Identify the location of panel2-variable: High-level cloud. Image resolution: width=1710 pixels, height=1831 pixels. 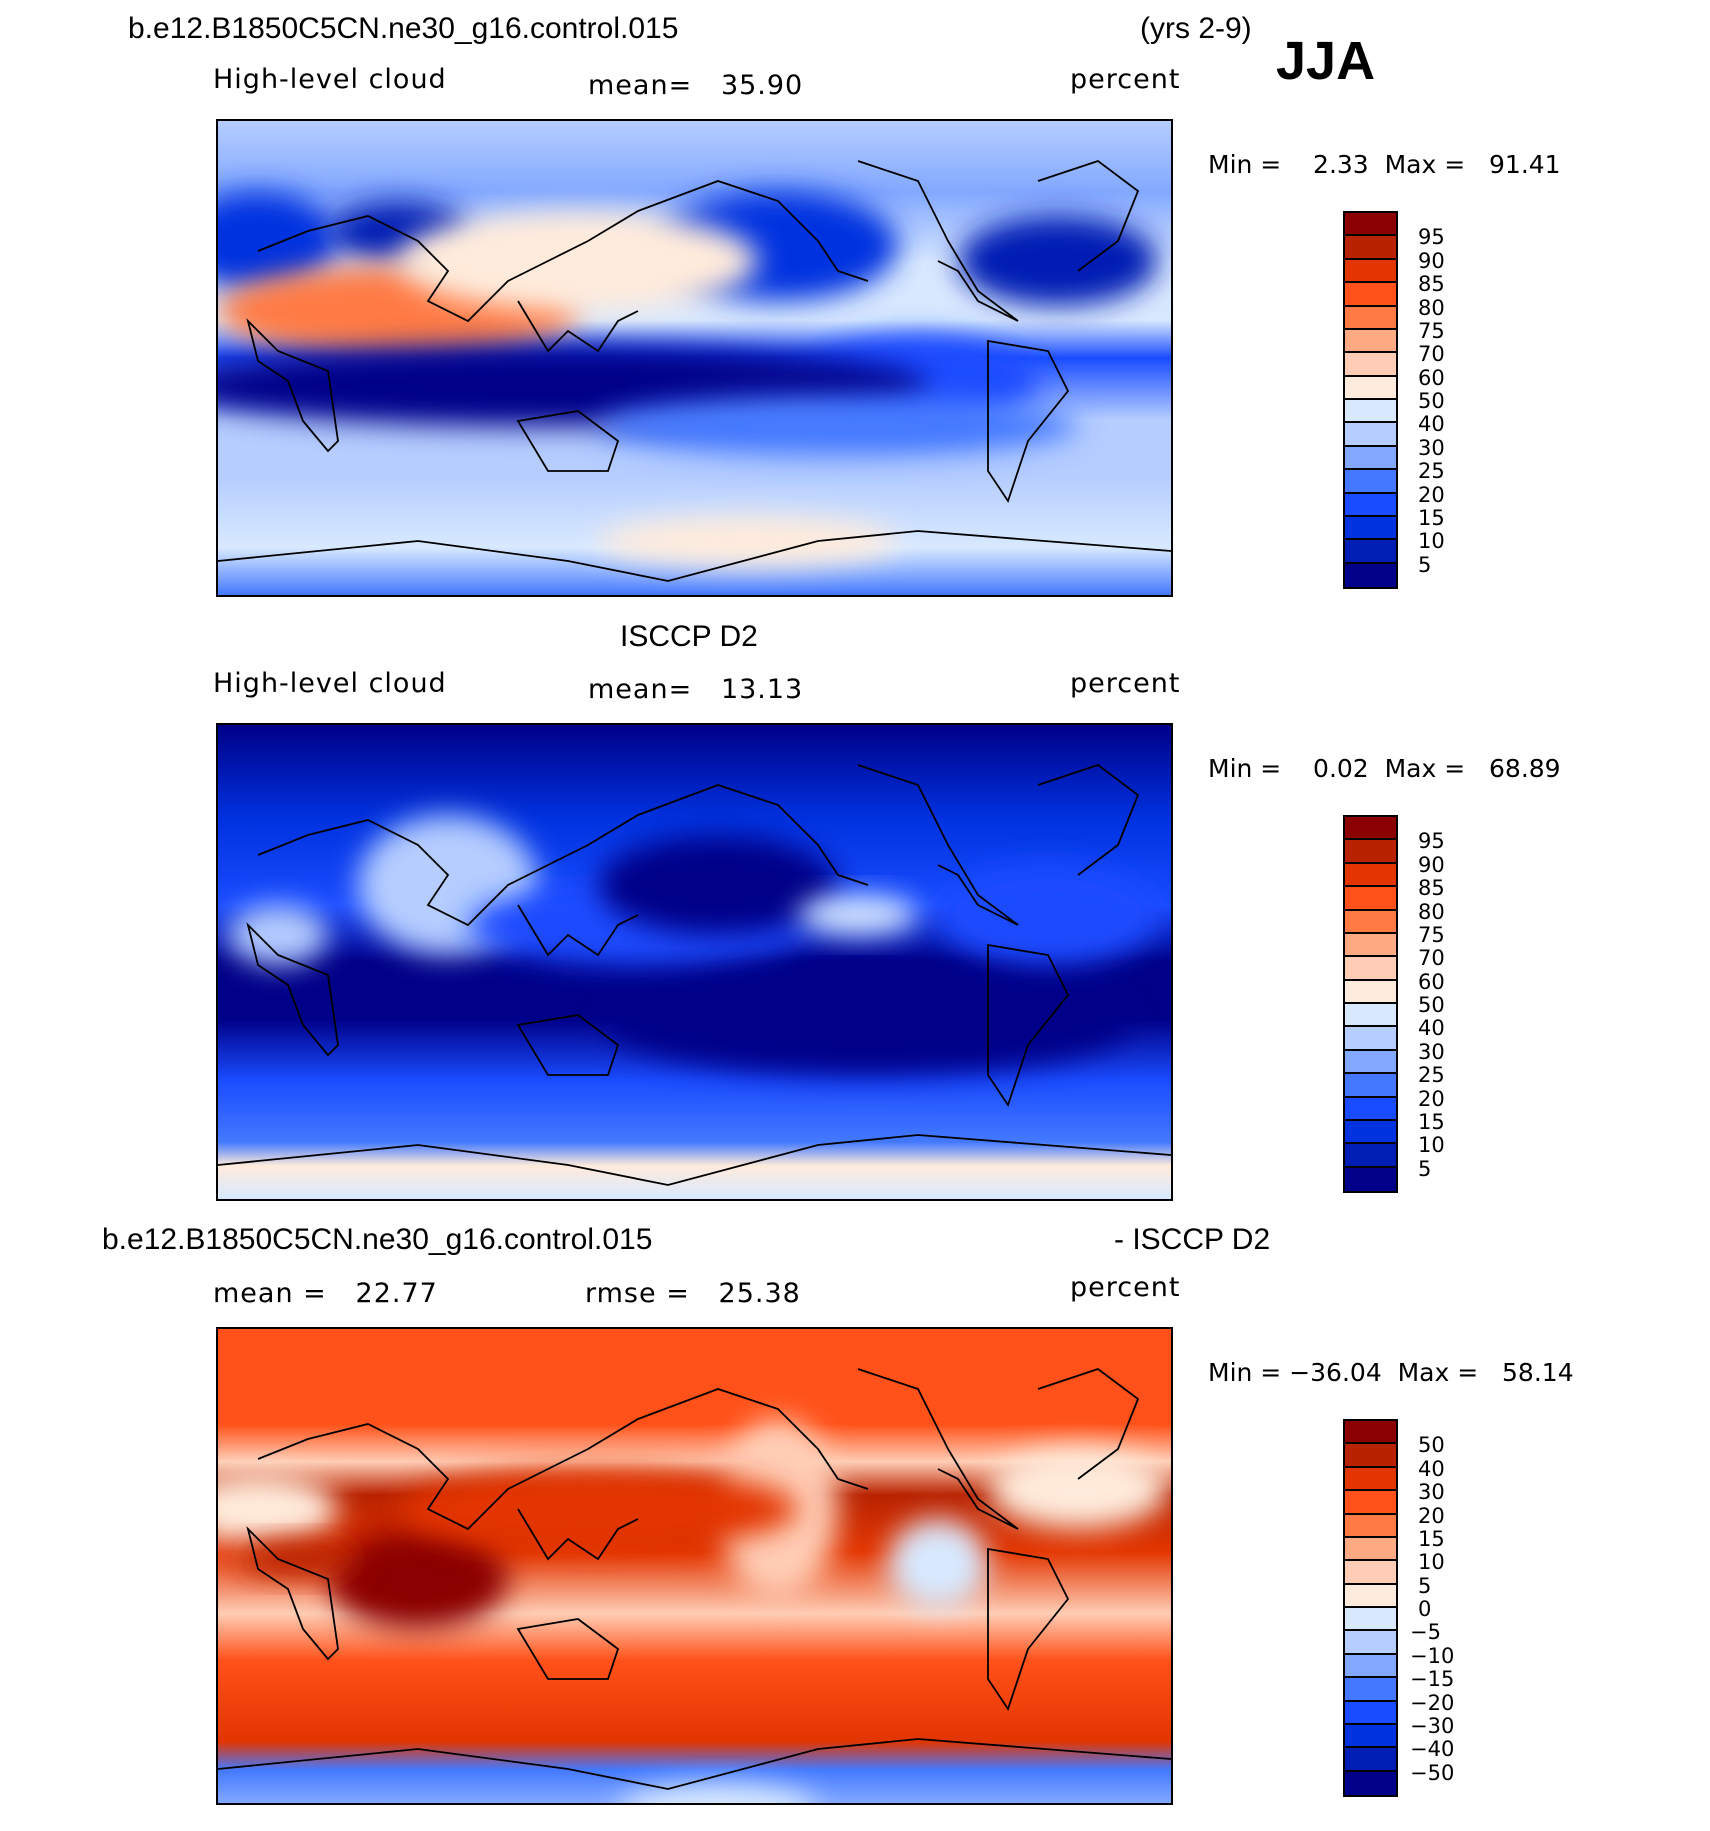
(330, 683).